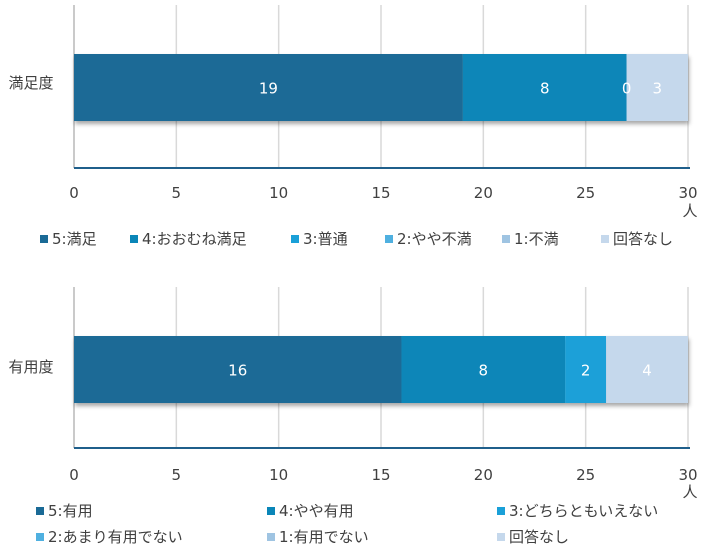 The image size is (706, 550). I want to click on legend-item: 2:やや不満, so click(428, 238).